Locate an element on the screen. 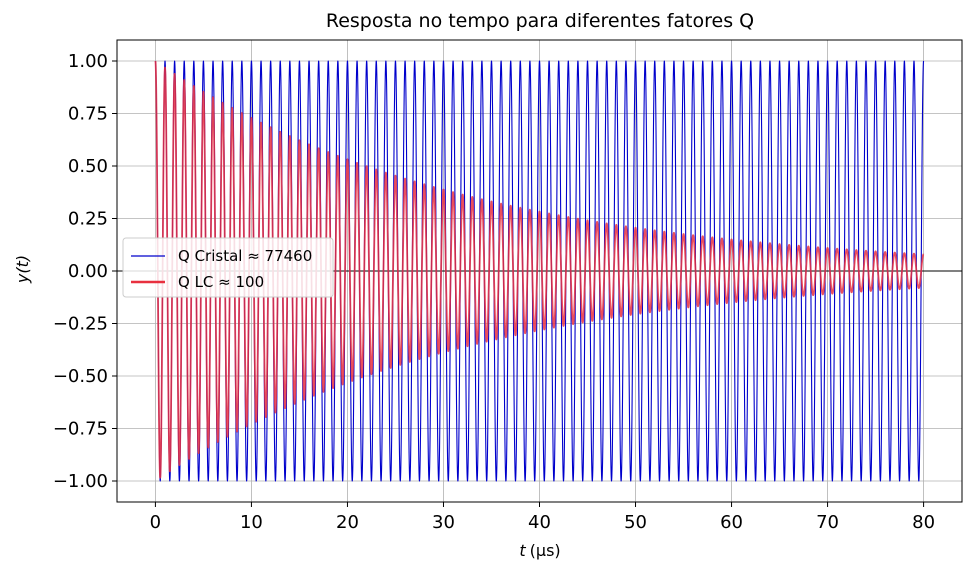 This screenshot has height=572, width=971. y-ticks: 1.00 0.75 0.50 0.25 0.00 −0.25 −0.50 −0.75 −1.00 is located at coordinates (85, 271).